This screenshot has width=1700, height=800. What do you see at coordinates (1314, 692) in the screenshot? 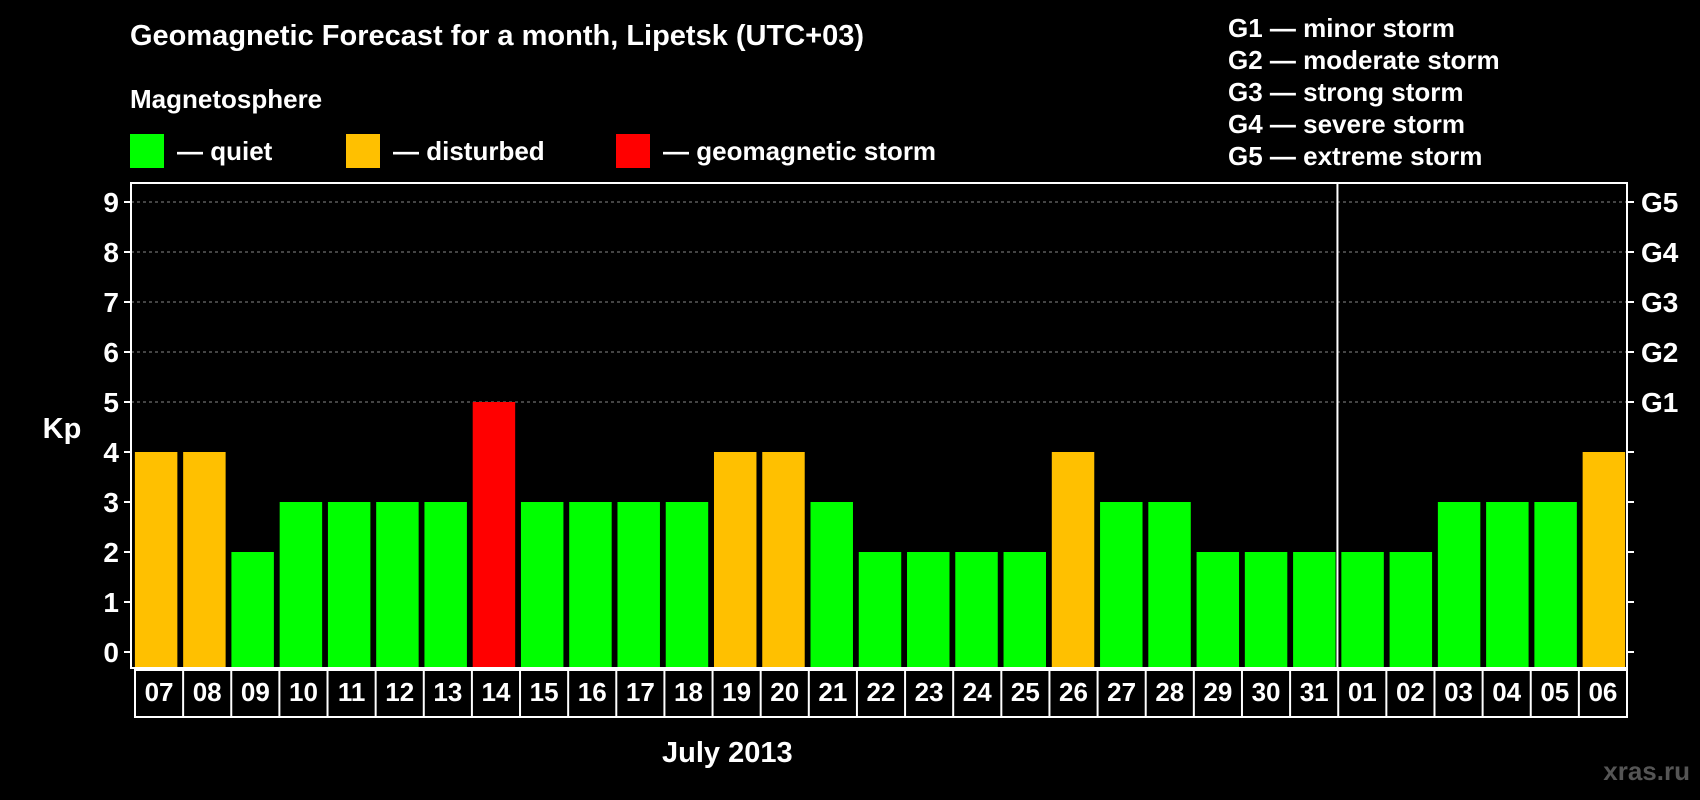
I see `x-tick-label-31: 31` at bounding box center [1314, 692].